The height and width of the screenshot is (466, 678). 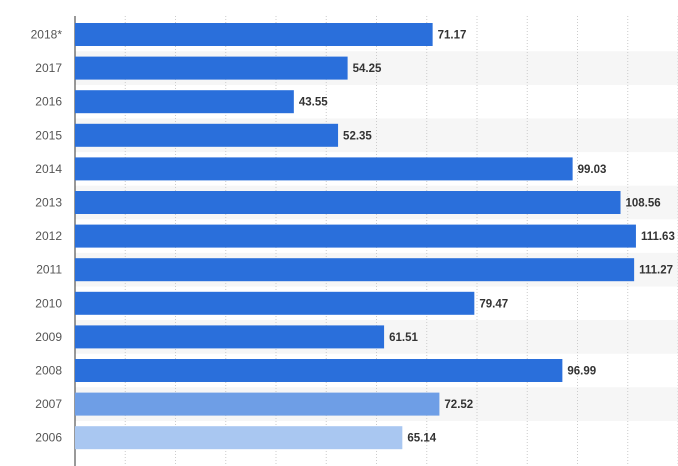 I want to click on category-label: 2012, so click(x=48, y=236).